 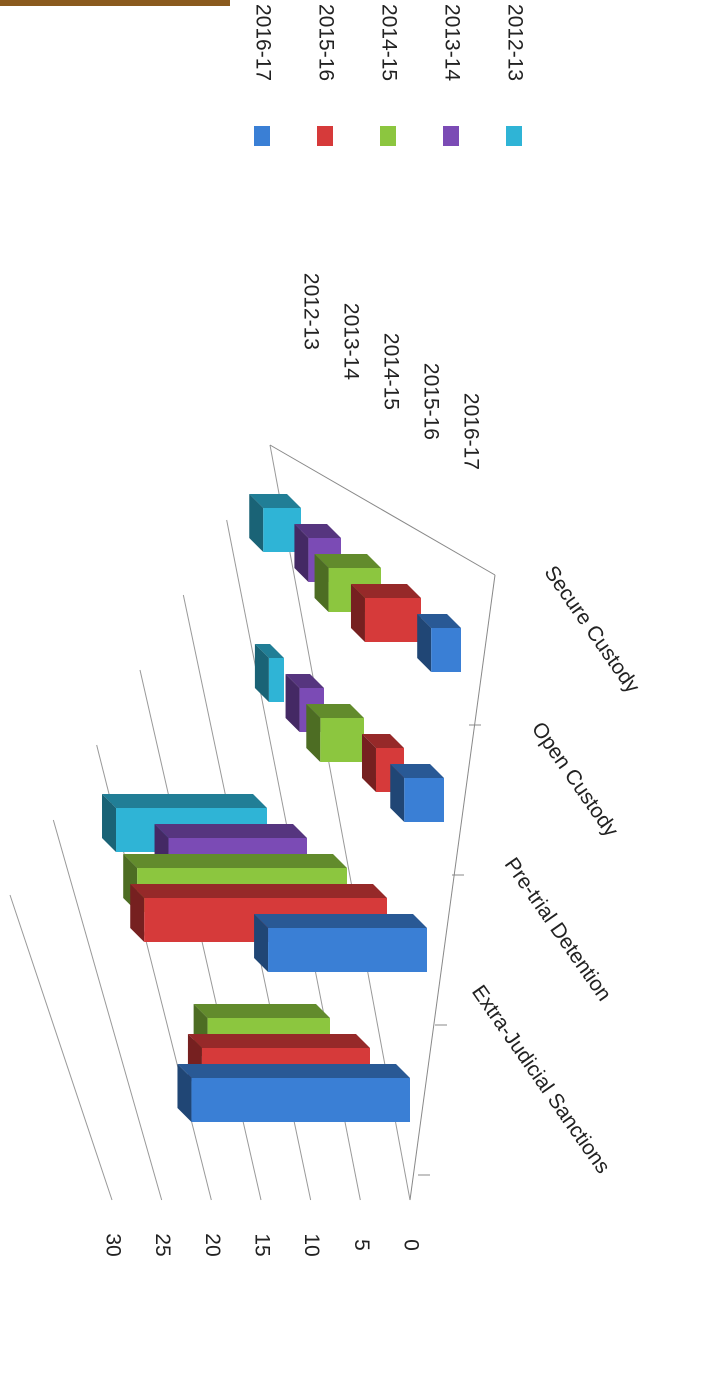 What do you see at coordinates (388, 42) in the screenshot?
I see `legend-label: 2014-15` at bounding box center [388, 42].